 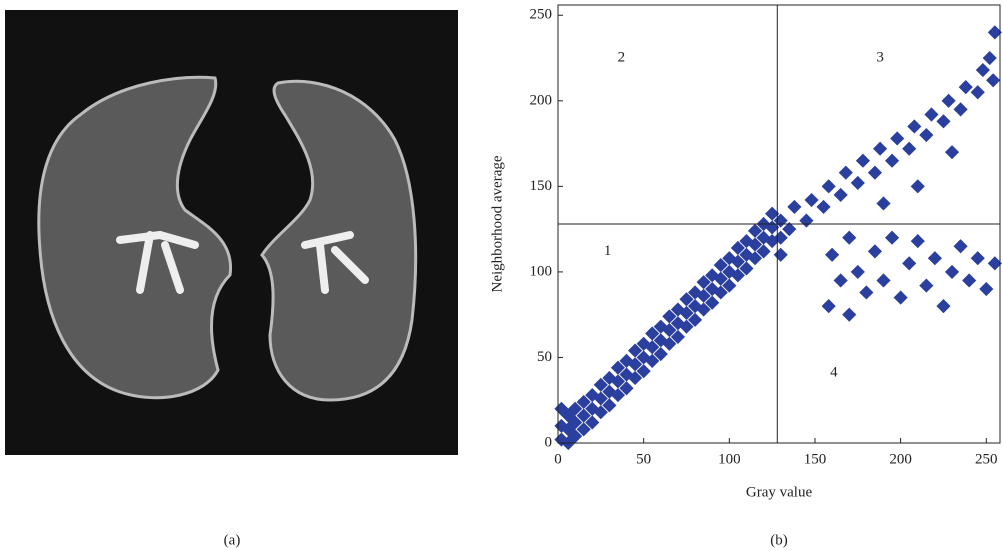 What do you see at coordinates (815, 459) in the screenshot?
I see `x-tick-label: 150` at bounding box center [815, 459].